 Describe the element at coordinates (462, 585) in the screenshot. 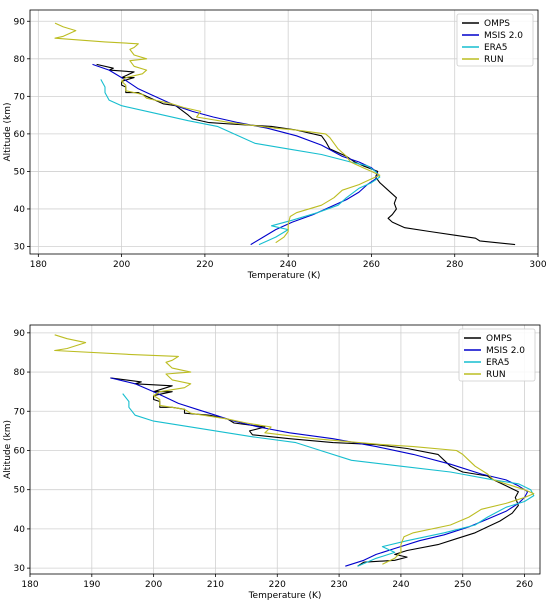

I see `x-tick-label: 250` at that location.